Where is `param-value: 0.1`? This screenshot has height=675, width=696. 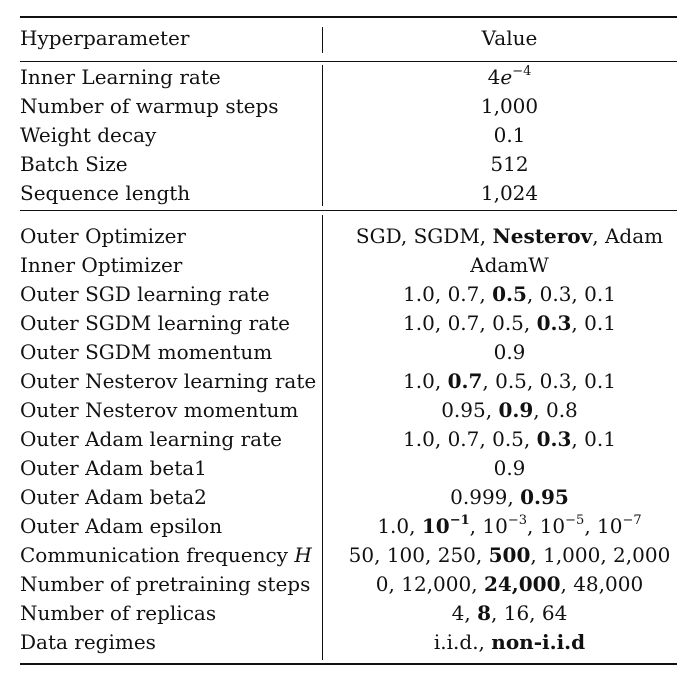
param-value: 0.1 is located at coordinates (509, 135).